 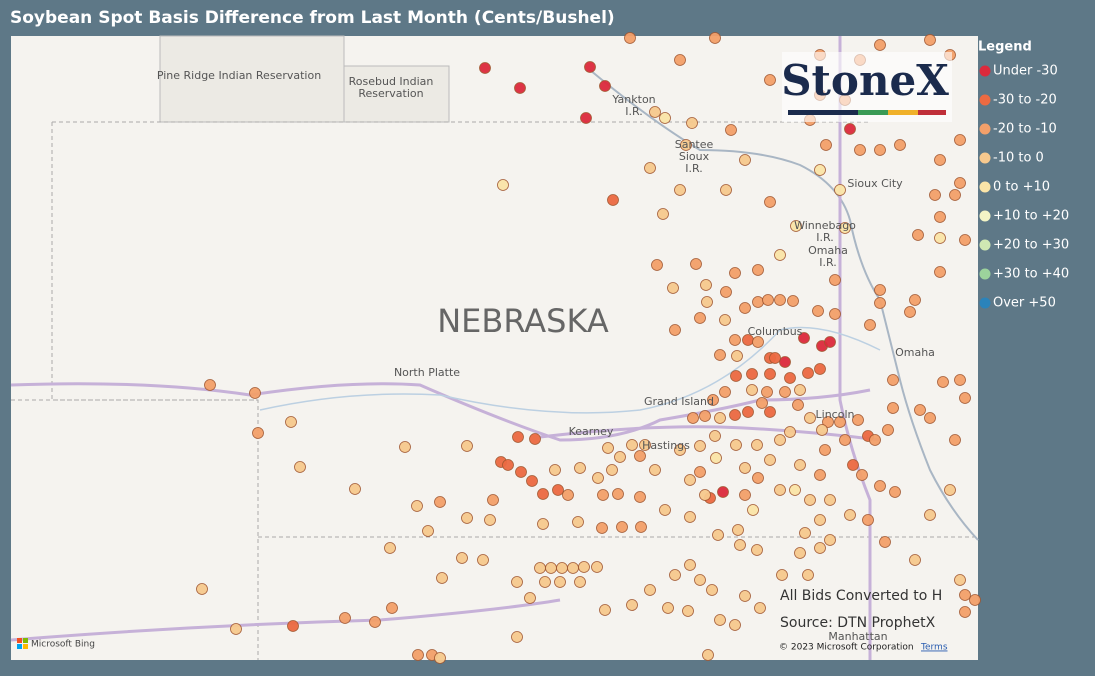 I want to click on state-label: NEBRASKA, so click(x=523, y=321).